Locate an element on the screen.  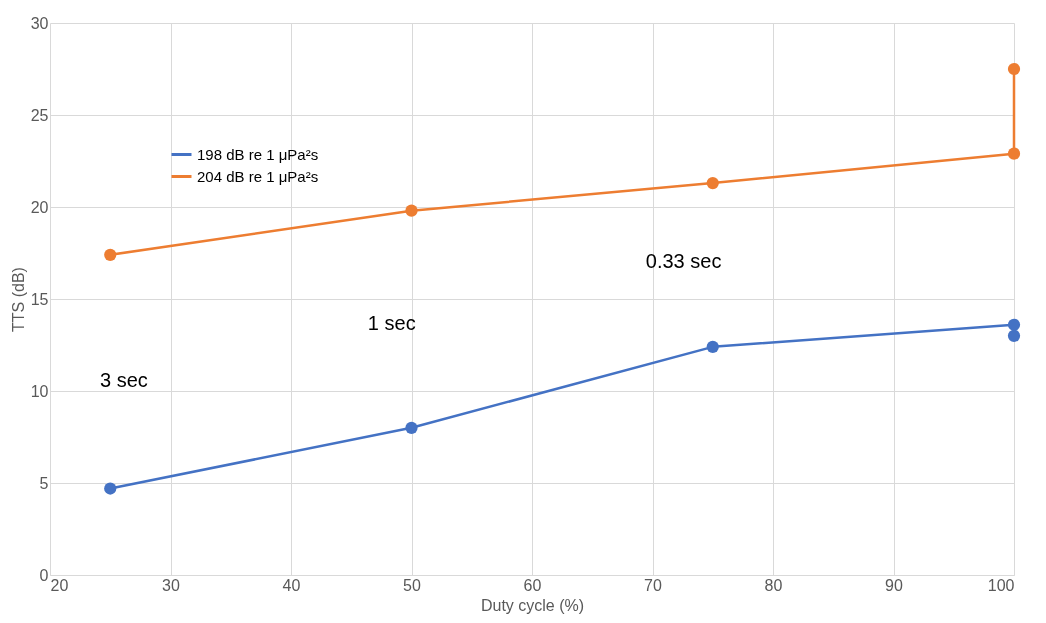
x-tick-label: 30 is located at coordinates (171, 585).